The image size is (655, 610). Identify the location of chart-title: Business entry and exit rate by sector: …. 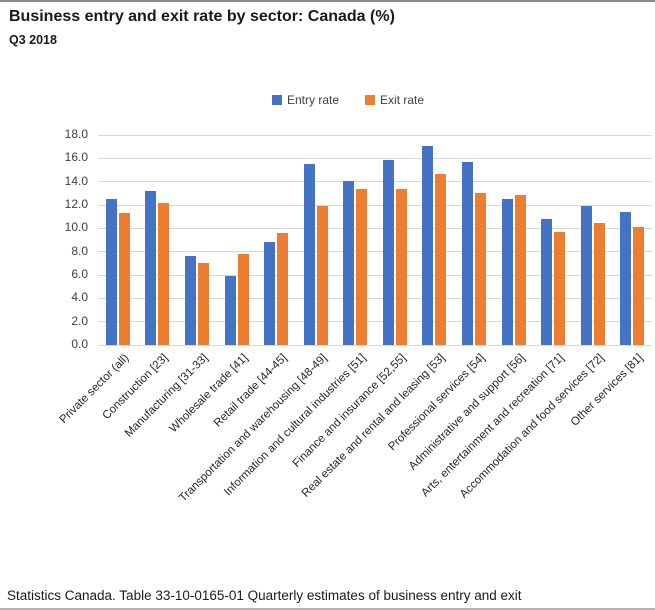
(202, 16).